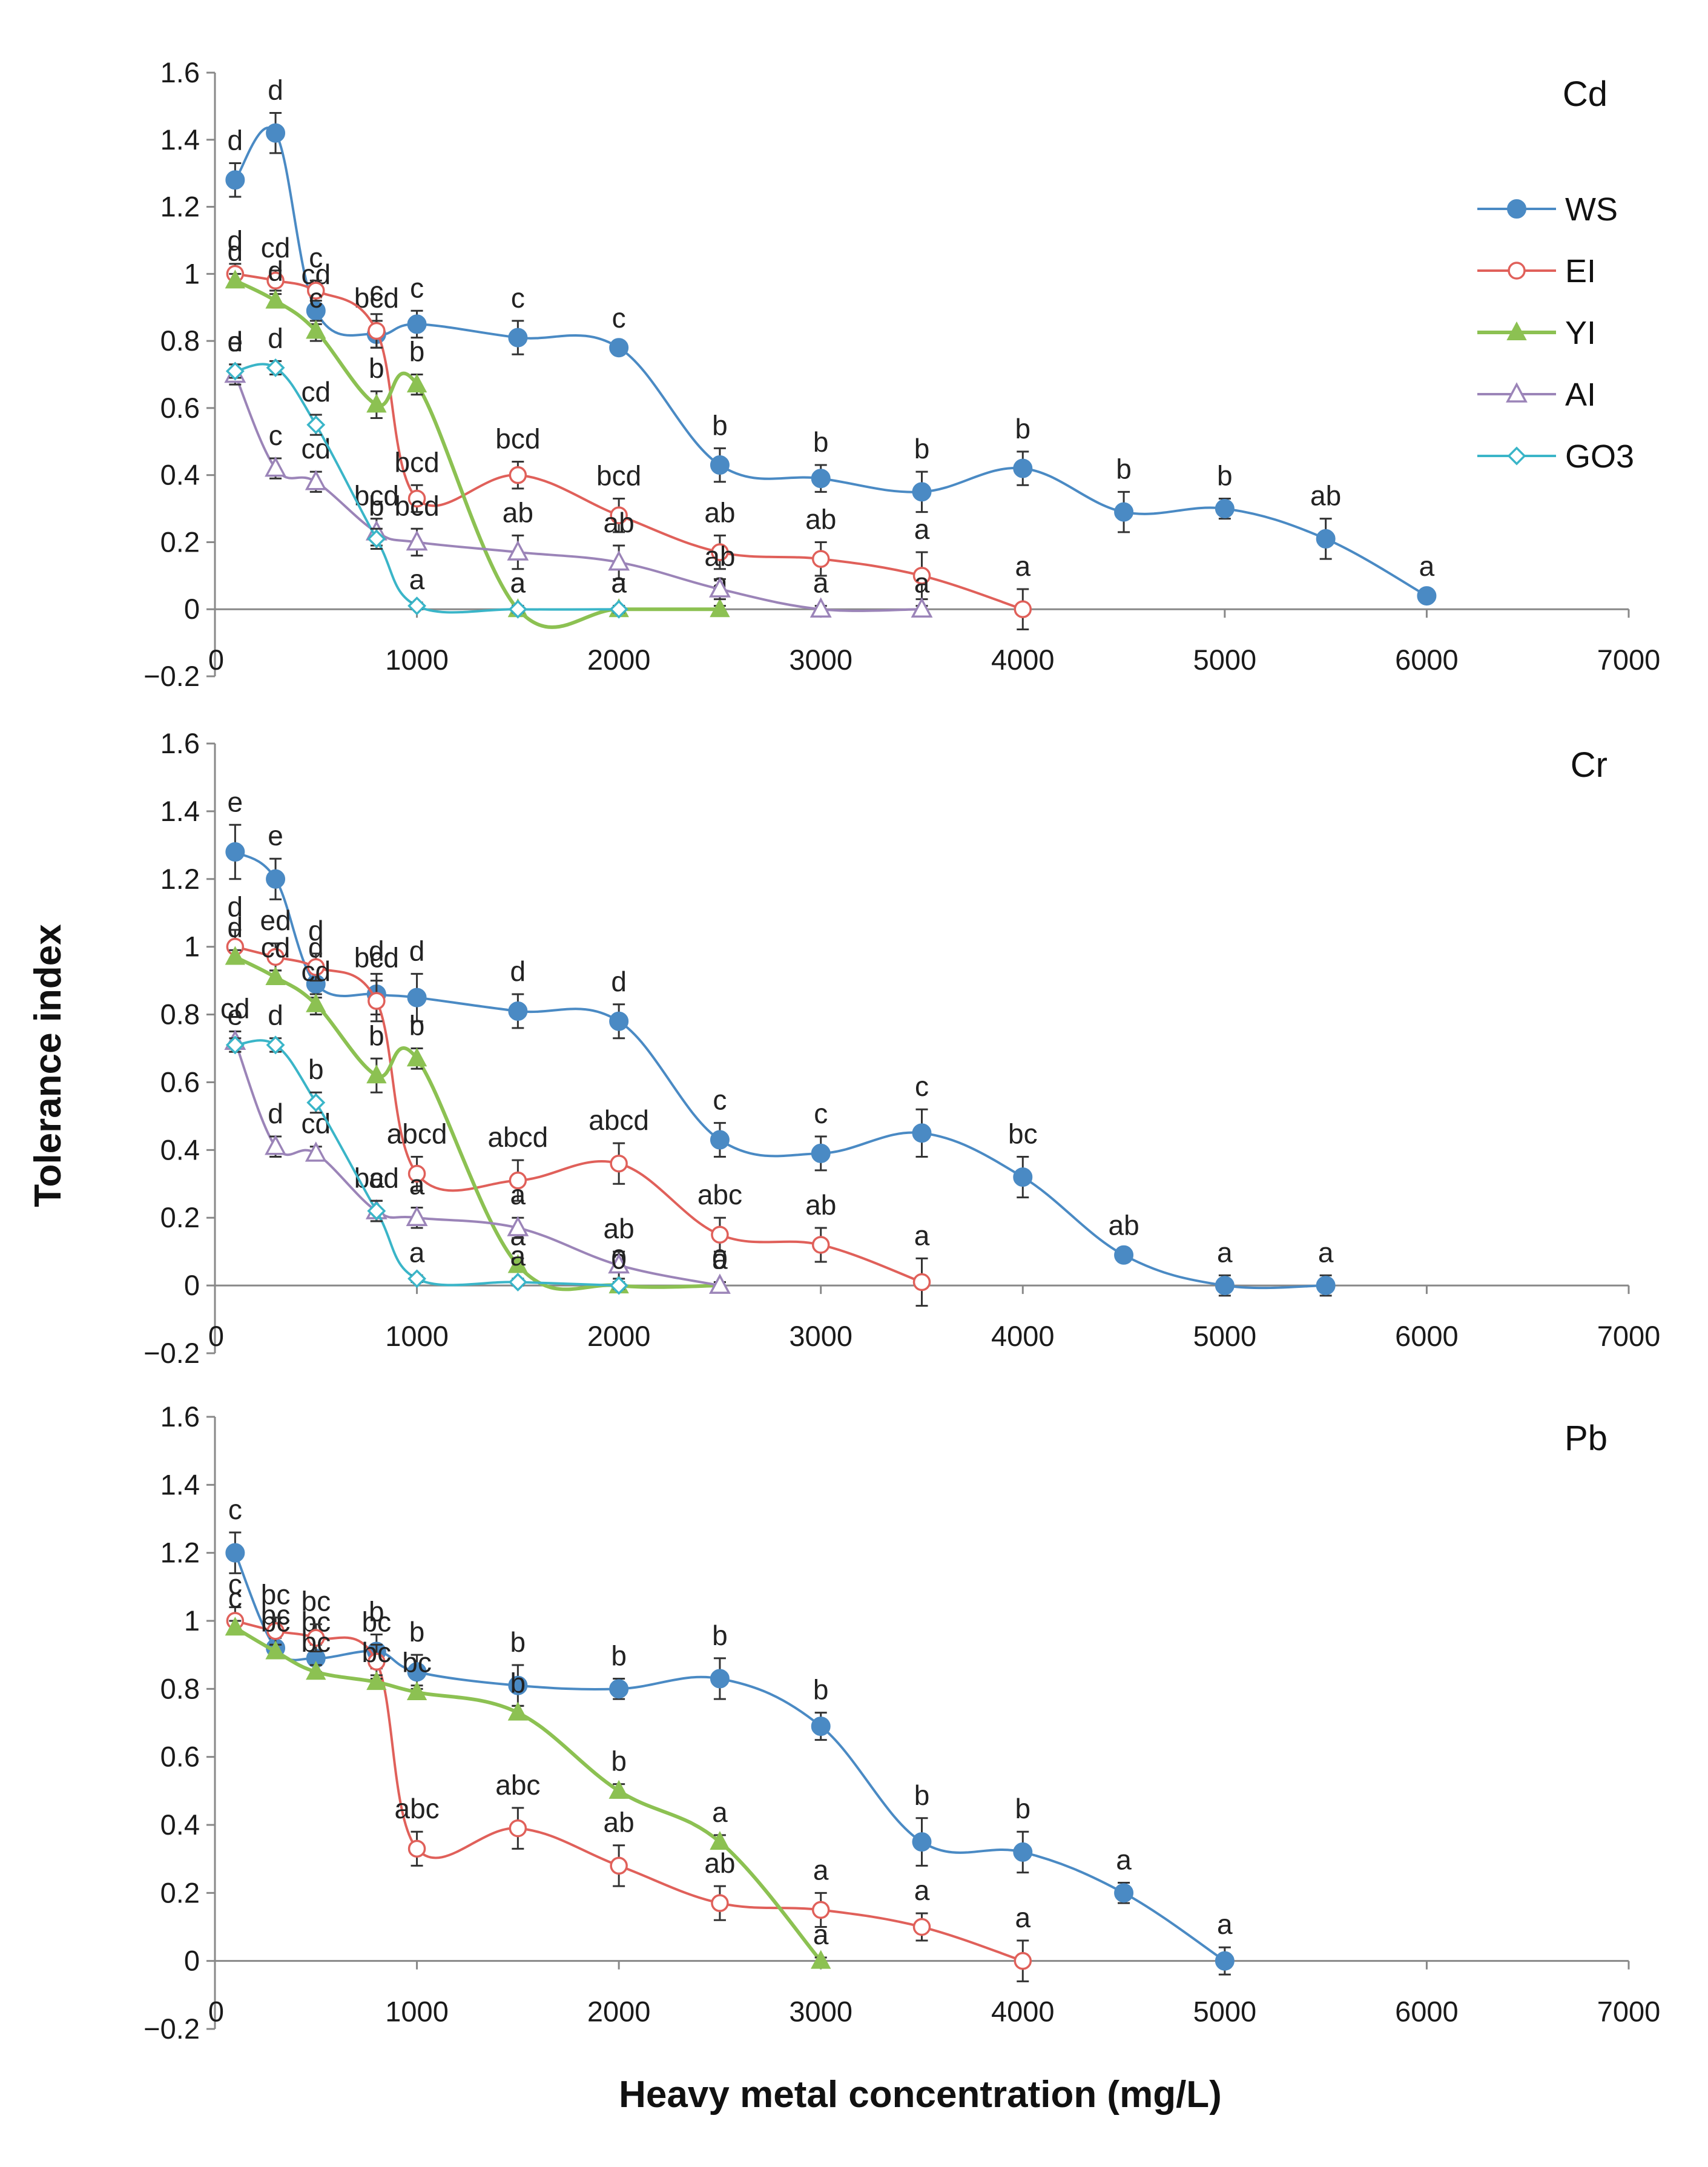  What do you see at coordinates (1225, 660) in the screenshot?
I see `x-tick-label: 5000` at bounding box center [1225, 660].